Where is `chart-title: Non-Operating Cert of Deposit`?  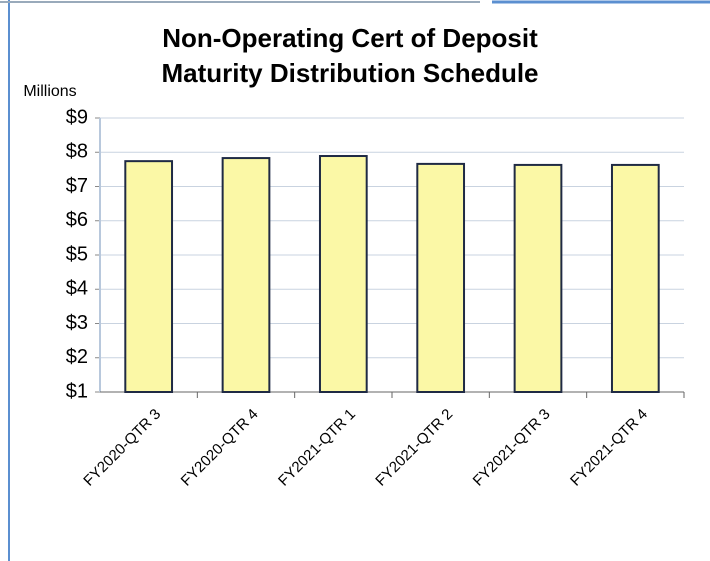 chart-title: Non-Operating Cert of Deposit is located at coordinates (350, 38).